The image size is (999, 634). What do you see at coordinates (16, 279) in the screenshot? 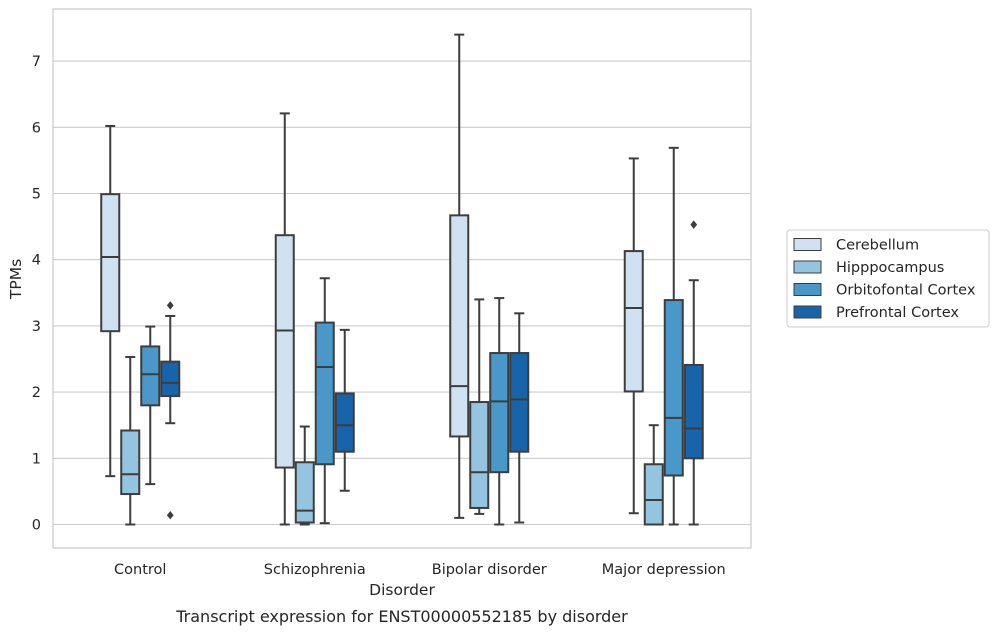
I see `y-axis-label: TPMs` at bounding box center [16, 279].